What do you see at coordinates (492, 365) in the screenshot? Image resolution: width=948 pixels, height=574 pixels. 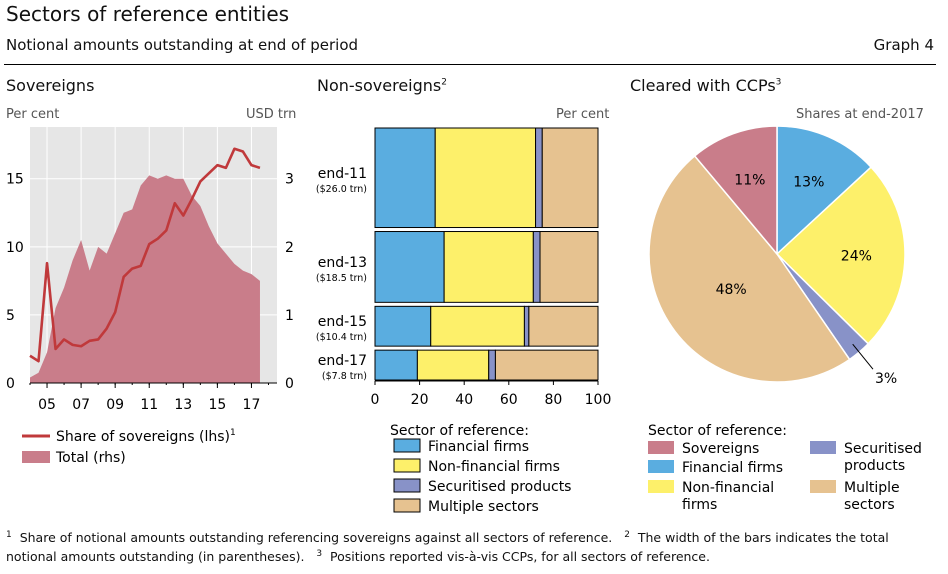 I see `bar-end-17-securitised-products` at bounding box center [492, 365].